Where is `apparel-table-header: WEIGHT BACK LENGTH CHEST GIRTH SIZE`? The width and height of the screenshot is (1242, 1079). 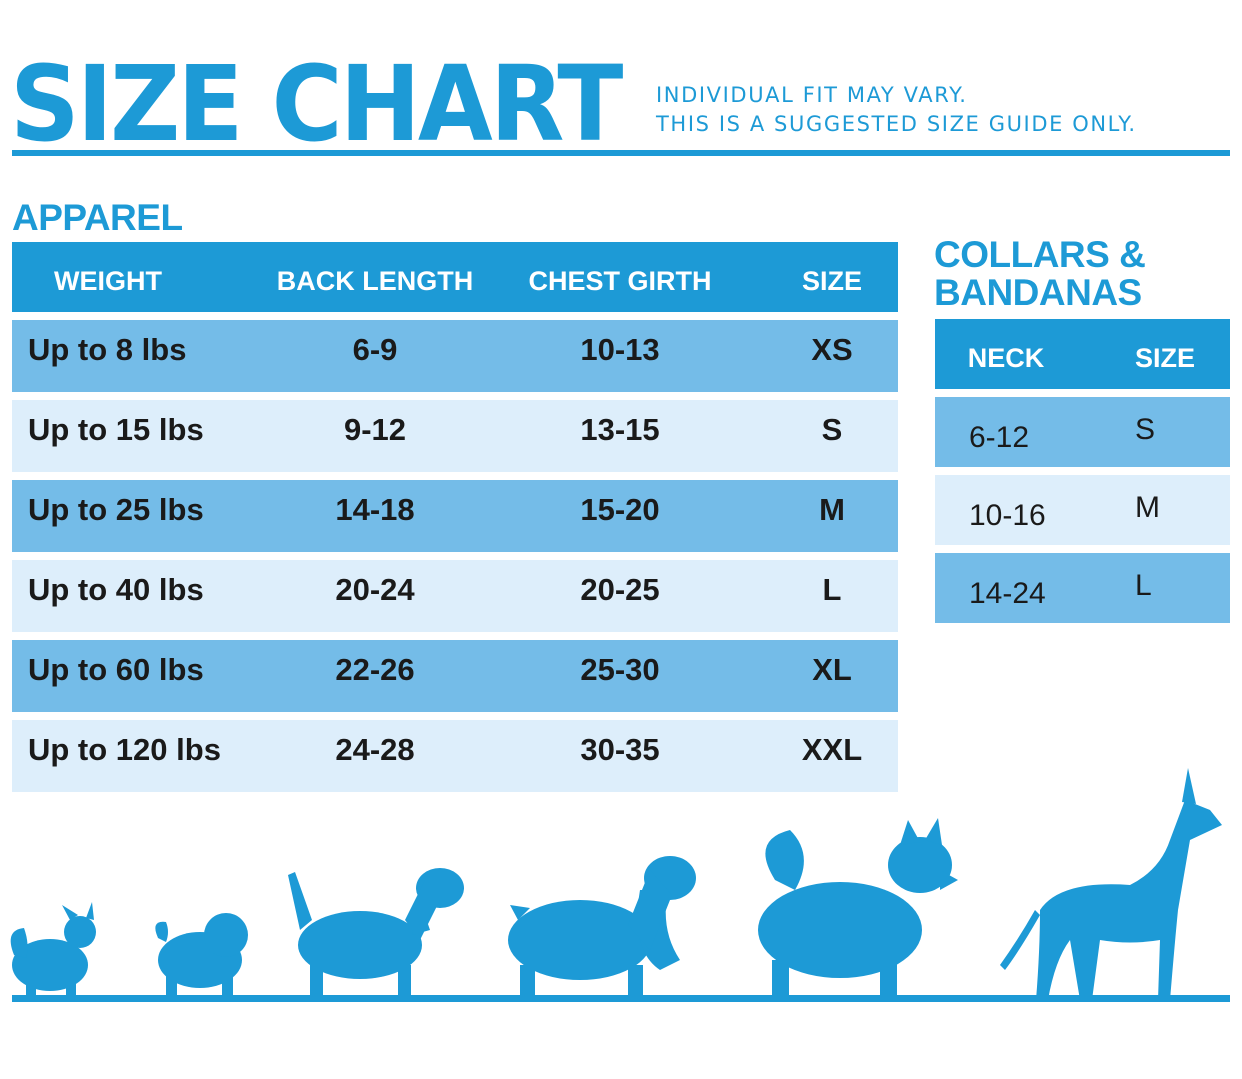 apparel-table-header: WEIGHT BACK LENGTH CHEST GIRTH SIZE is located at coordinates (455, 277).